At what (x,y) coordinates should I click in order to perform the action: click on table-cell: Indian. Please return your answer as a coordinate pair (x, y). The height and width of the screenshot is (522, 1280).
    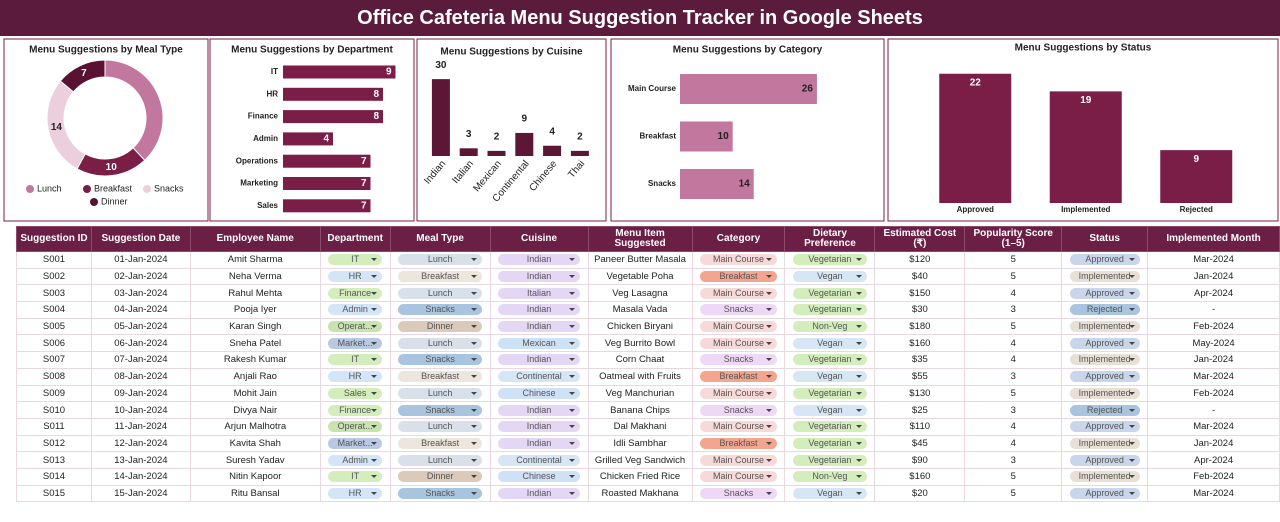
    Looking at the image, I should click on (539, 410).